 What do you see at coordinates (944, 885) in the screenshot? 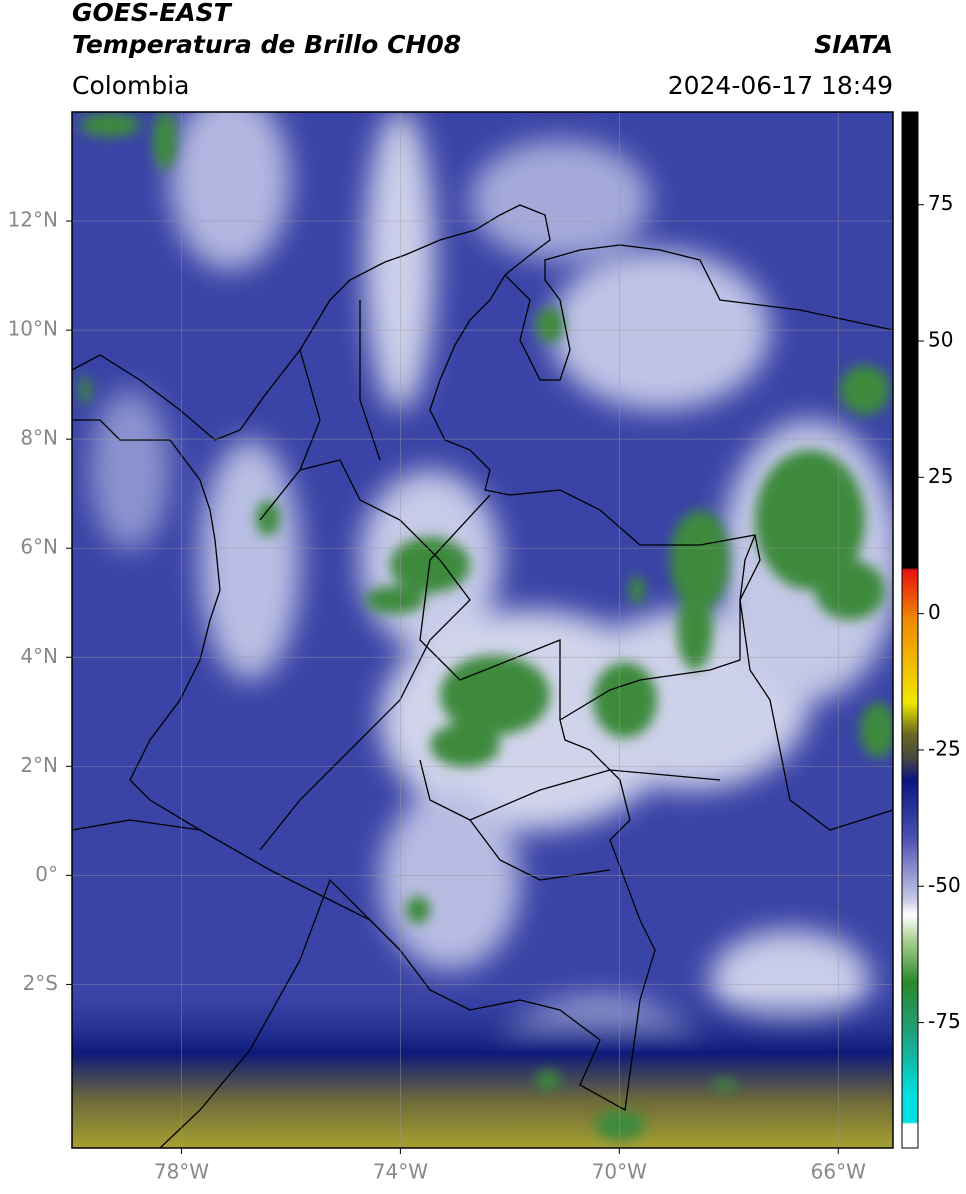
I see `colorbar-tick-label: -50` at bounding box center [944, 885].